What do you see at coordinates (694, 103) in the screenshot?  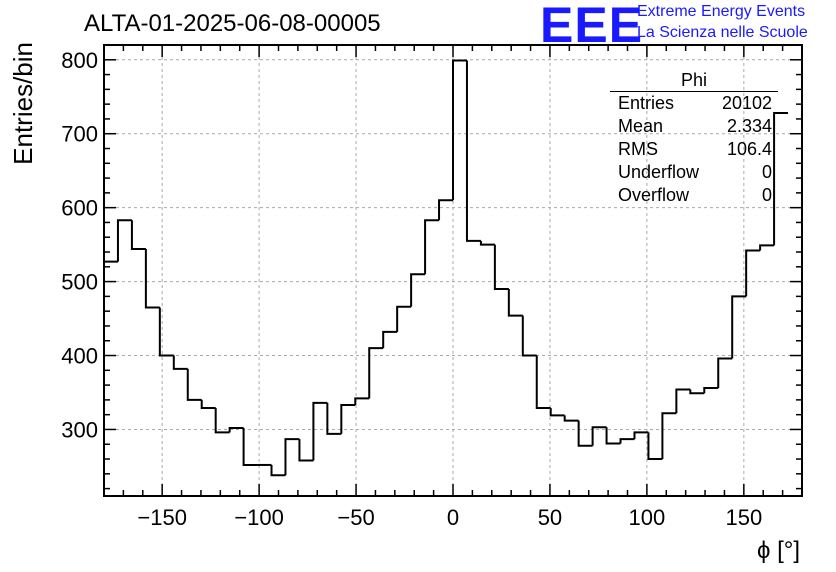 I see `stats-row-entries: Entries 20102` at bounding box center [694, 103].